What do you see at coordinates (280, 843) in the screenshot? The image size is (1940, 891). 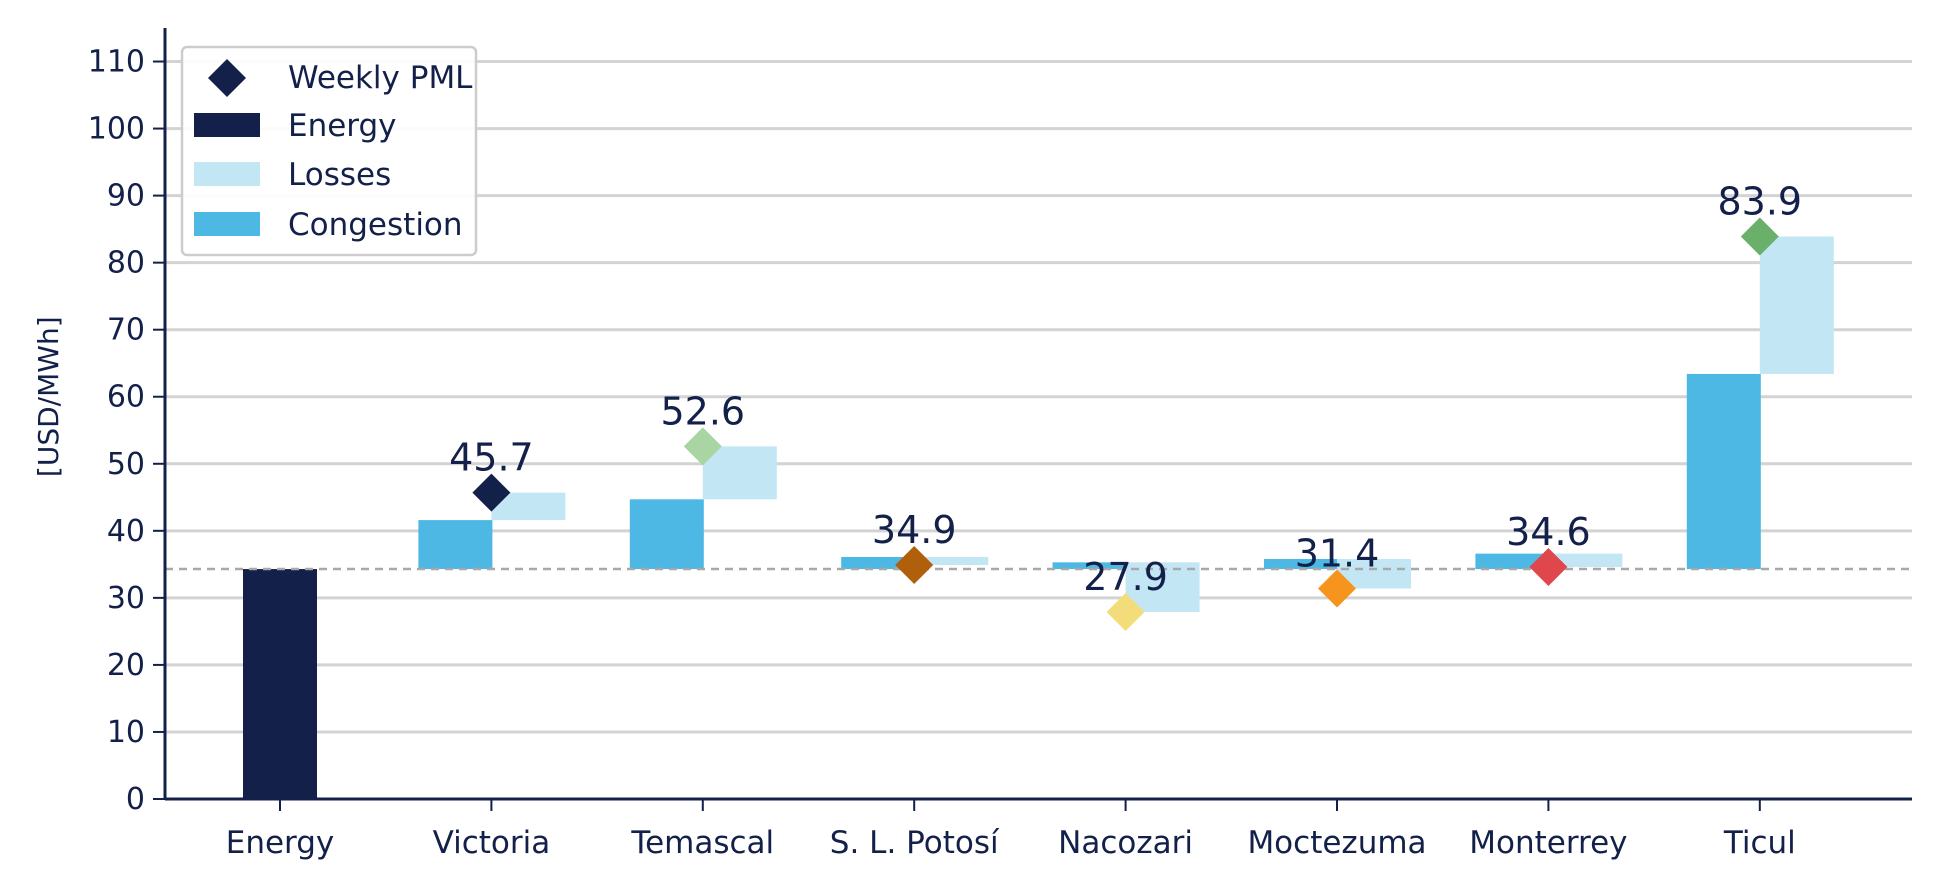 I see `x-tick-label: Energy` at bounding box center [280, 843].